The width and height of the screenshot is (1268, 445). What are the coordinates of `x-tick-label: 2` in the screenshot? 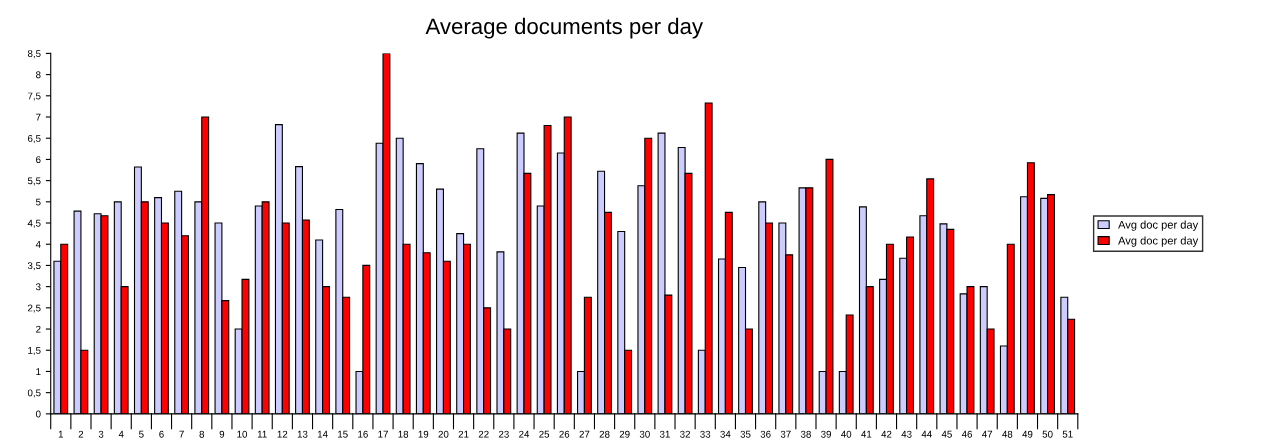 It's located at (81, 434).